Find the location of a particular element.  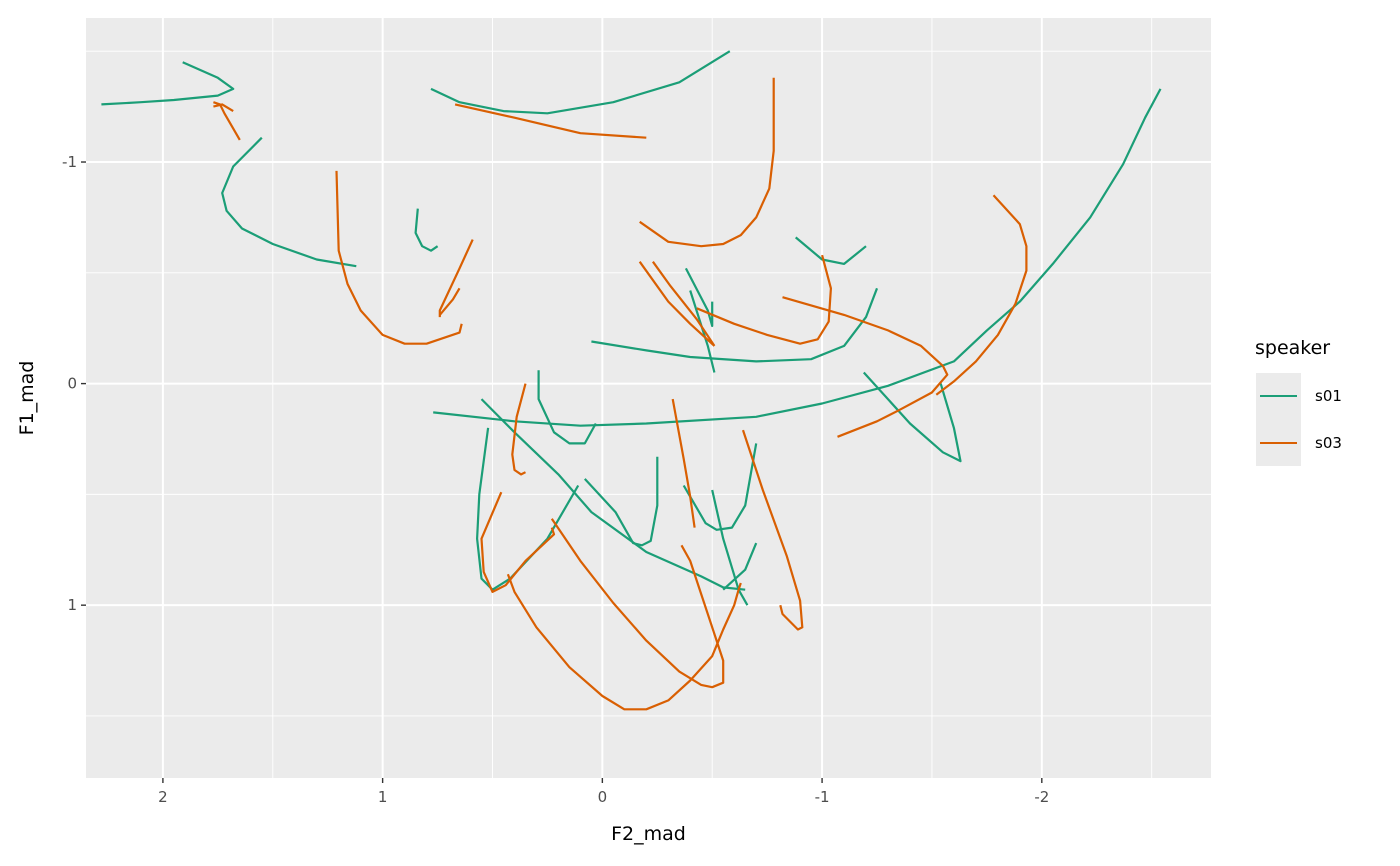

legend-title: speaker is located at coordinates (1292, 348).